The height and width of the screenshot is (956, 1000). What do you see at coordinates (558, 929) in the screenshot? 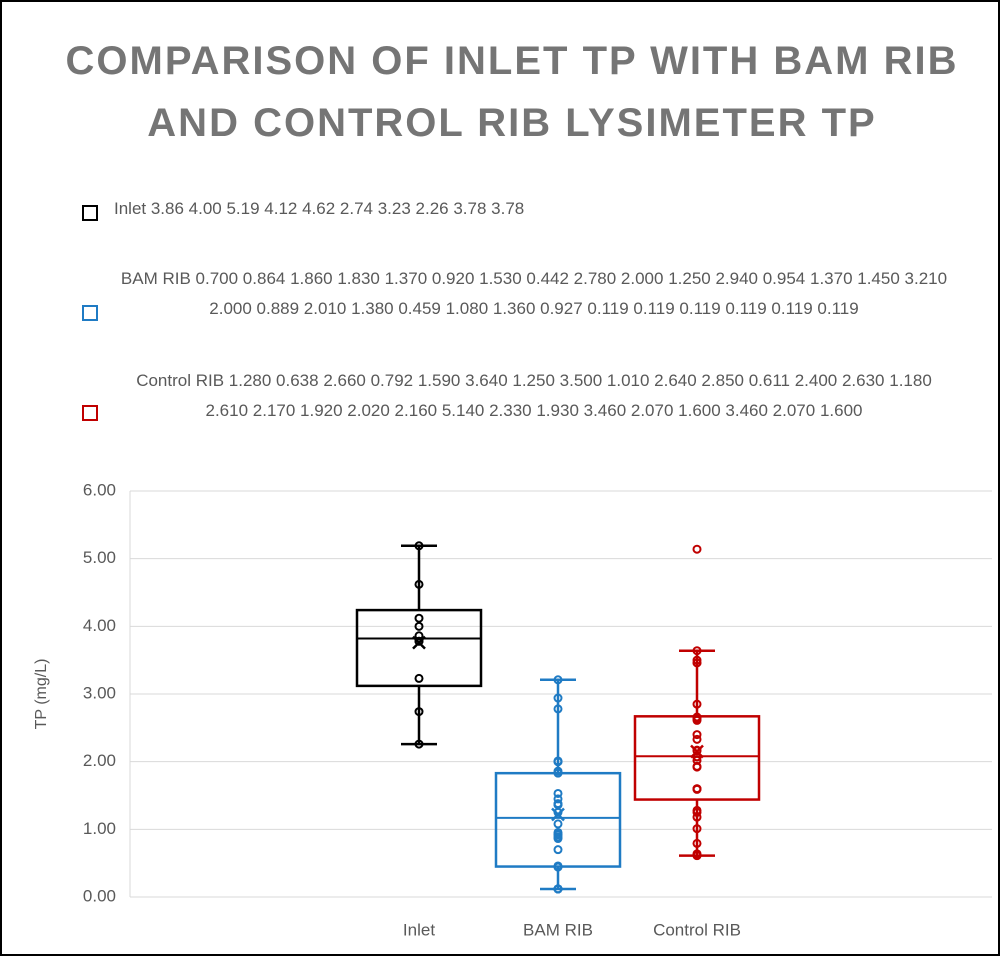
I see `x-tick-label: BAM RIB` at bounding box center [558, 929].